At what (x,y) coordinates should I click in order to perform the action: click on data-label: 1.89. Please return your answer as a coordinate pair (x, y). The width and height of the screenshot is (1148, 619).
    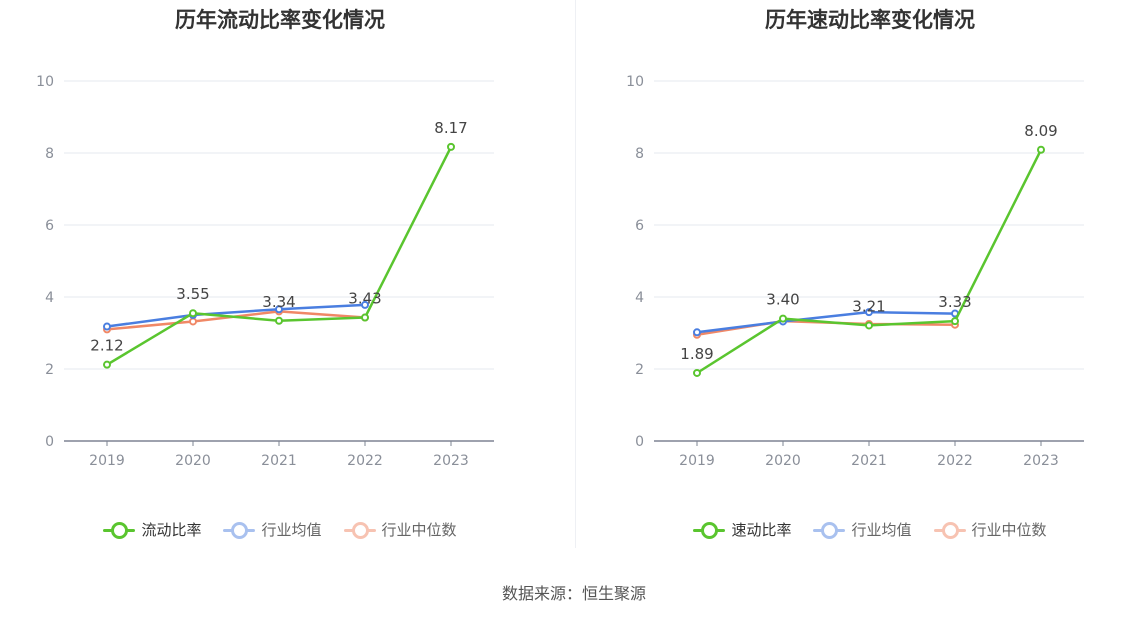
    Looking at the image, I should click on (696, 354).